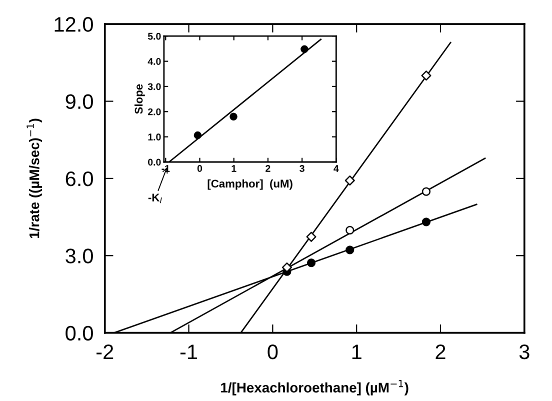 This screenshot has width=552, height=401. What do you see at coordinates (73, 24) in the screenshot?
I see `y-tick-label: 12.0` at bounding box center [73, 24].